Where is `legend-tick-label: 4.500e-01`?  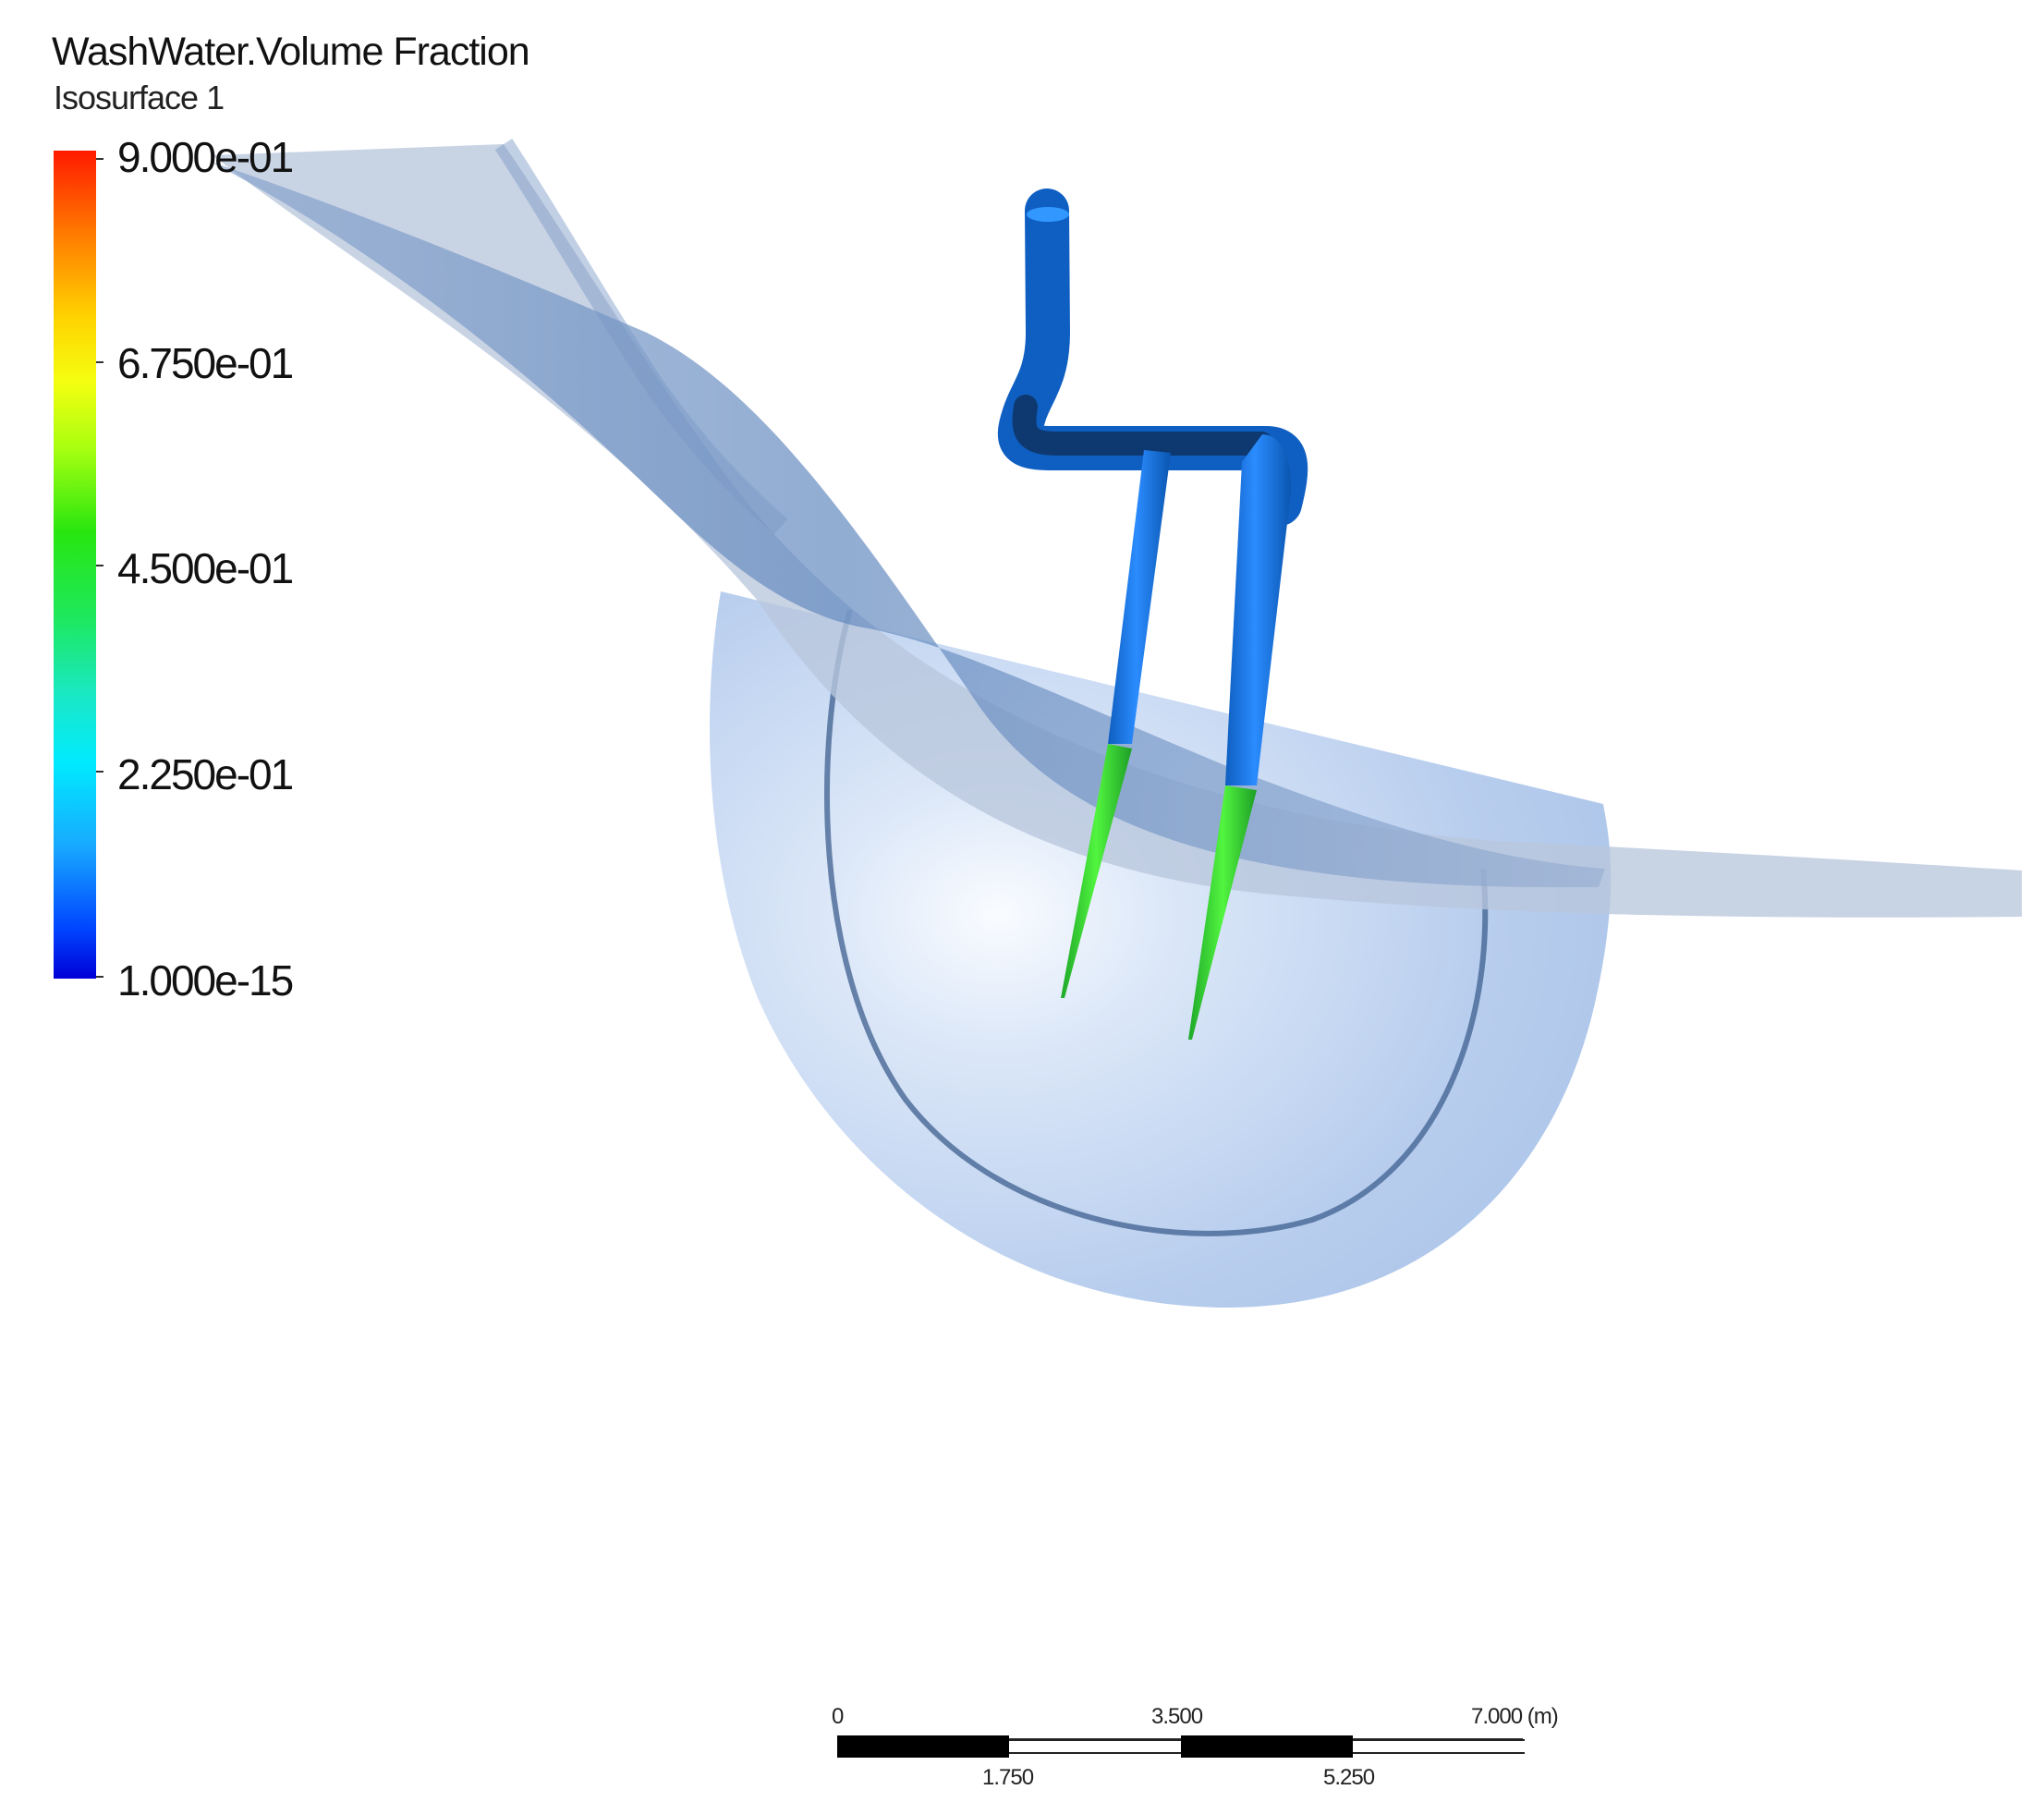 legend-tick-label: 4.500e-01 is located at coordinates (206, 568).